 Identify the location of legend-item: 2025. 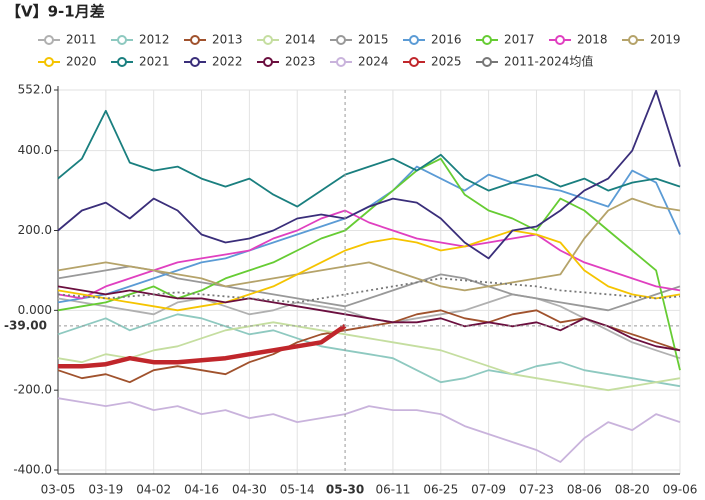
(432, 62).